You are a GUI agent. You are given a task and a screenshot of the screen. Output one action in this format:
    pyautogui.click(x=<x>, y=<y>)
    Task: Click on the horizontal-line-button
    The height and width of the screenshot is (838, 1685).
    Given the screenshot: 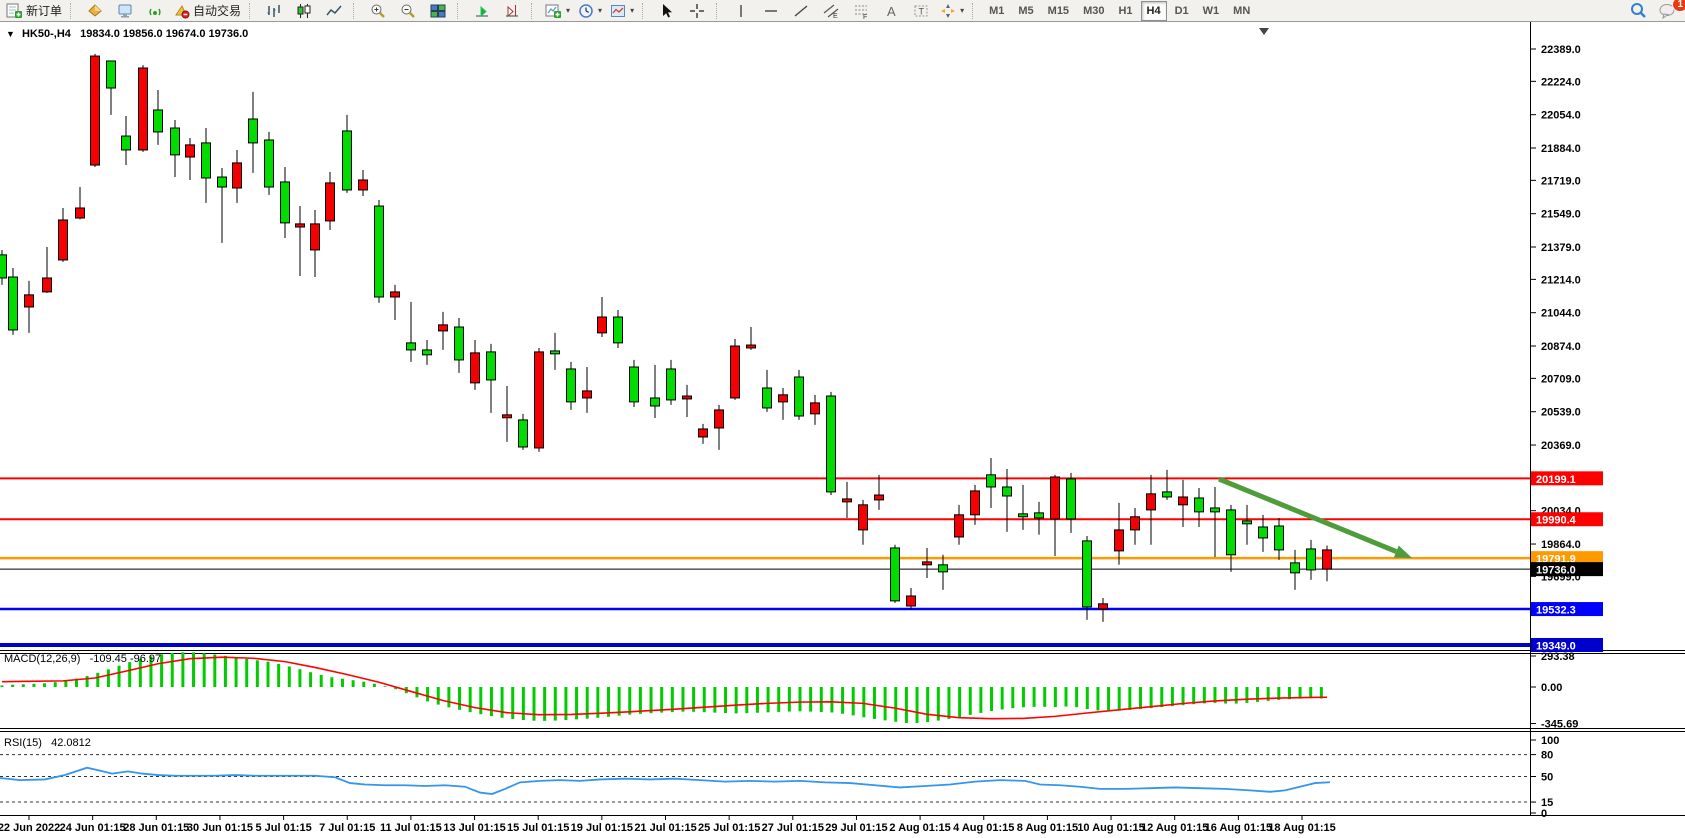 What is the action you would take?
    pyautogui.click(x=771, y=11)
    